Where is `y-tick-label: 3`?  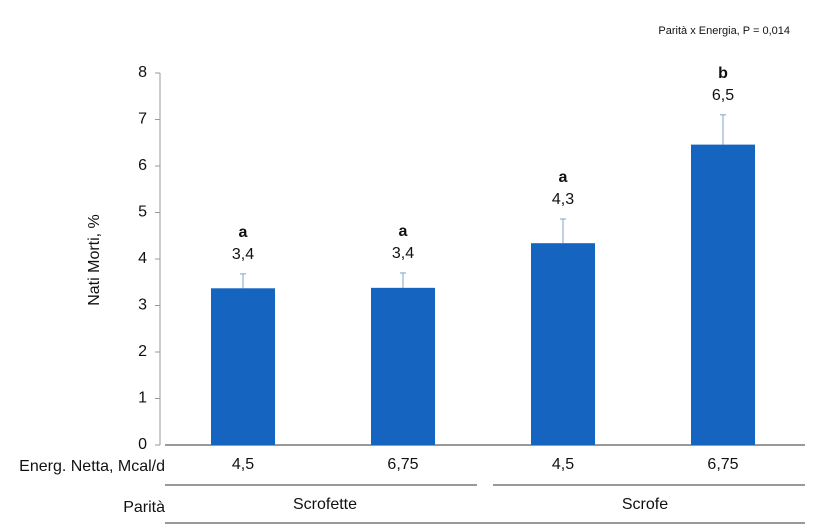 y-tick-label: 3 is located at coordinates (142, 305).